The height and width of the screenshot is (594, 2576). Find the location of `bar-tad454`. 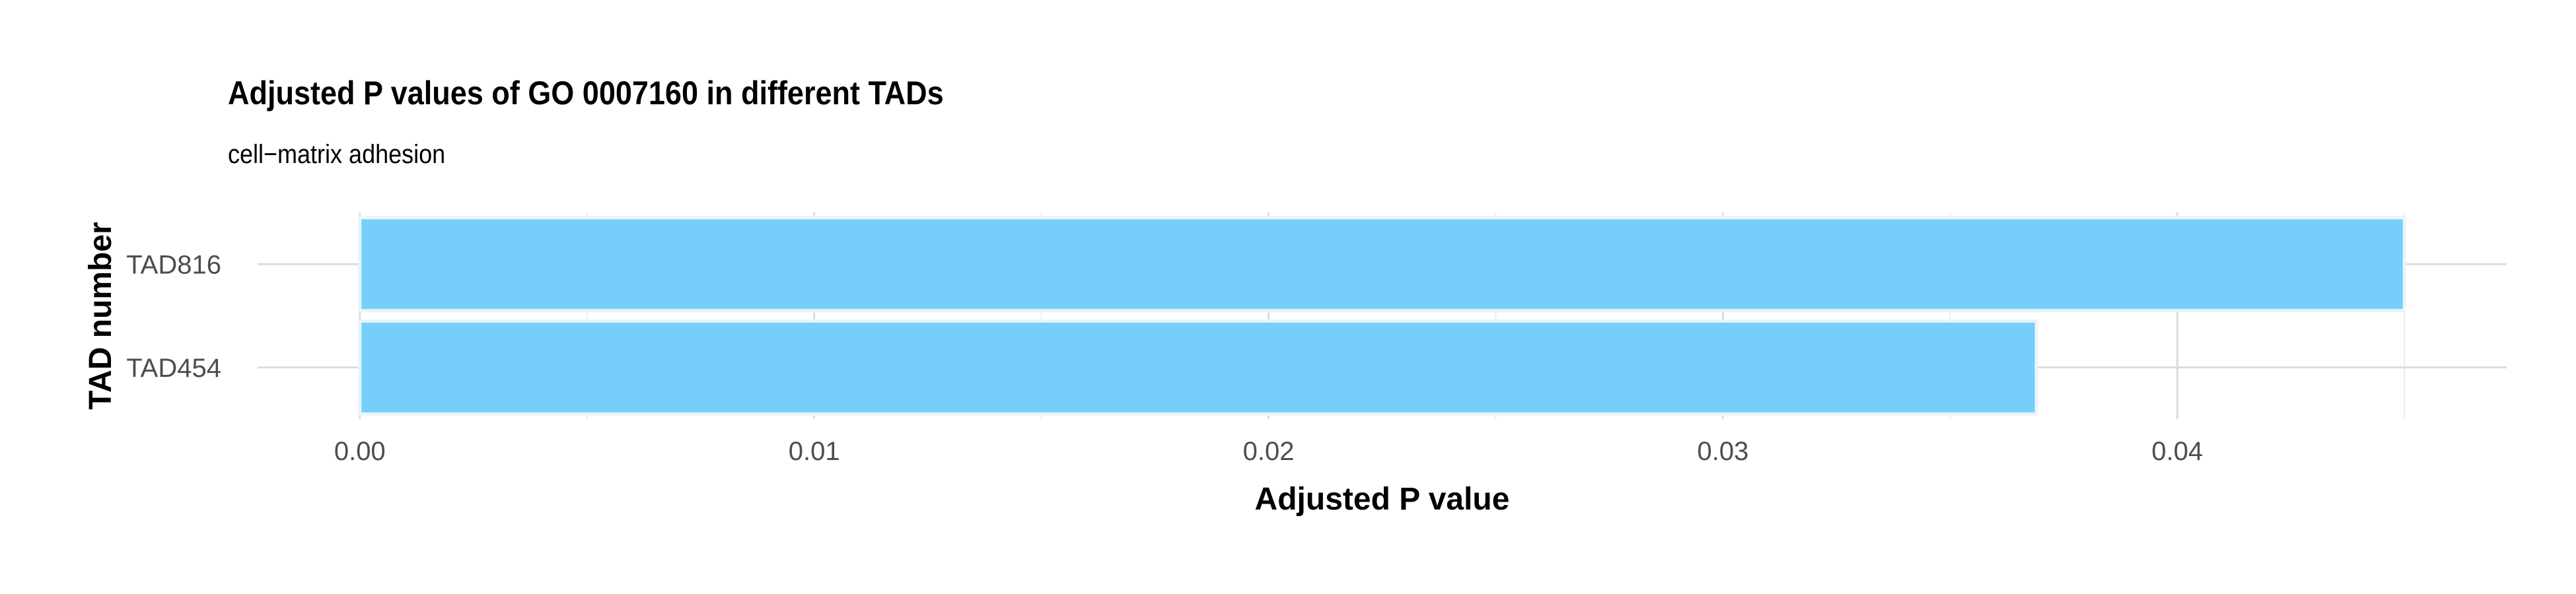

bar-tad454 is located at coordinates (1198, 368).